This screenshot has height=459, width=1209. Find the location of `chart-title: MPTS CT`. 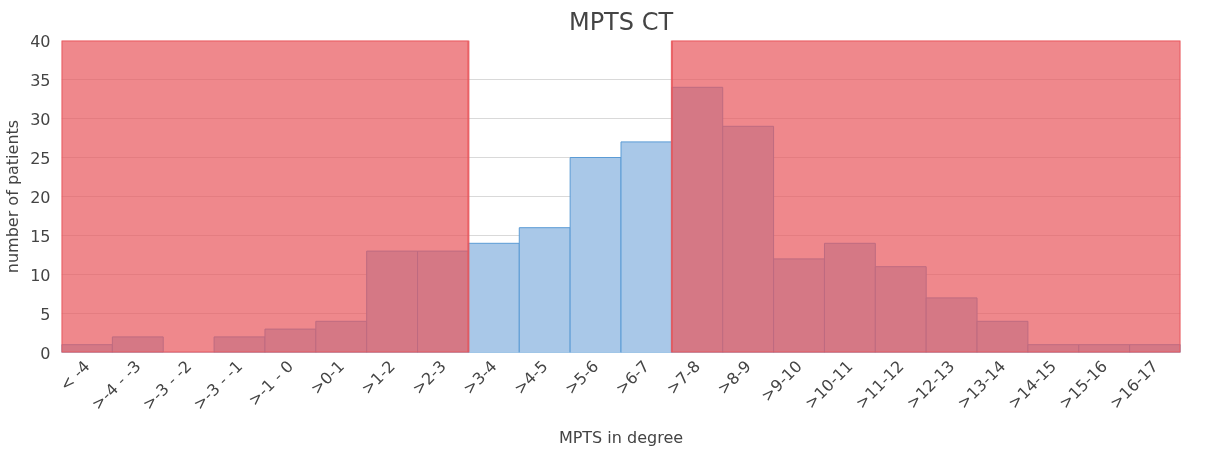

chart-title: MPTS CT is located at coordinates (621, 21).